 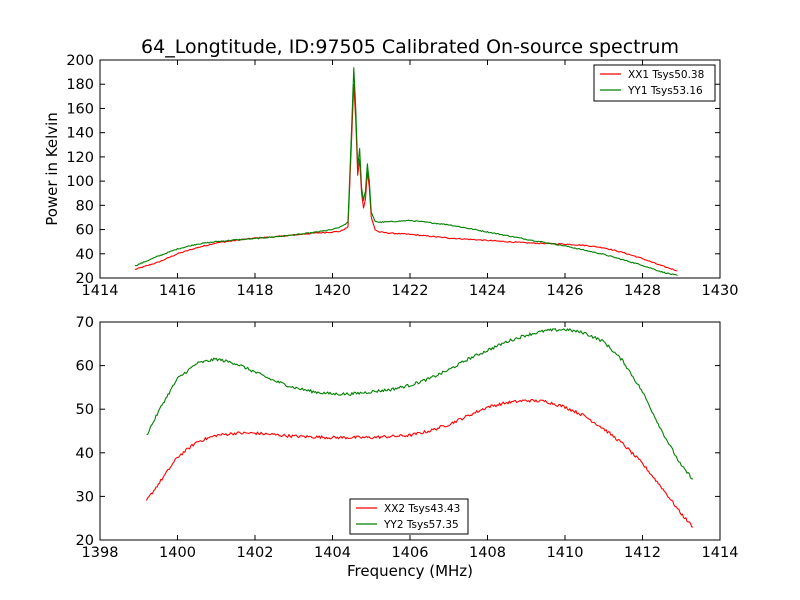 I want to click on top-x-tick-label: 1418, so click(x=255, y=291).